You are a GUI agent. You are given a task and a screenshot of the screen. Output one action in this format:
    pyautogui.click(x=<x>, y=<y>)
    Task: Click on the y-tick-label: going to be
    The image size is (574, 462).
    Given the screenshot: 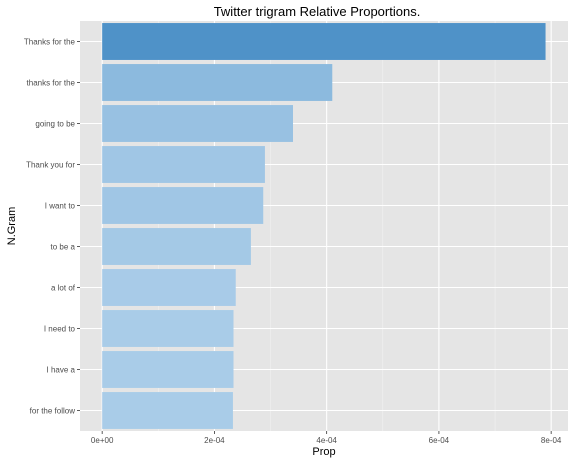 What is the action you would take?
    pyautogui.click(x=55, y=124)
    